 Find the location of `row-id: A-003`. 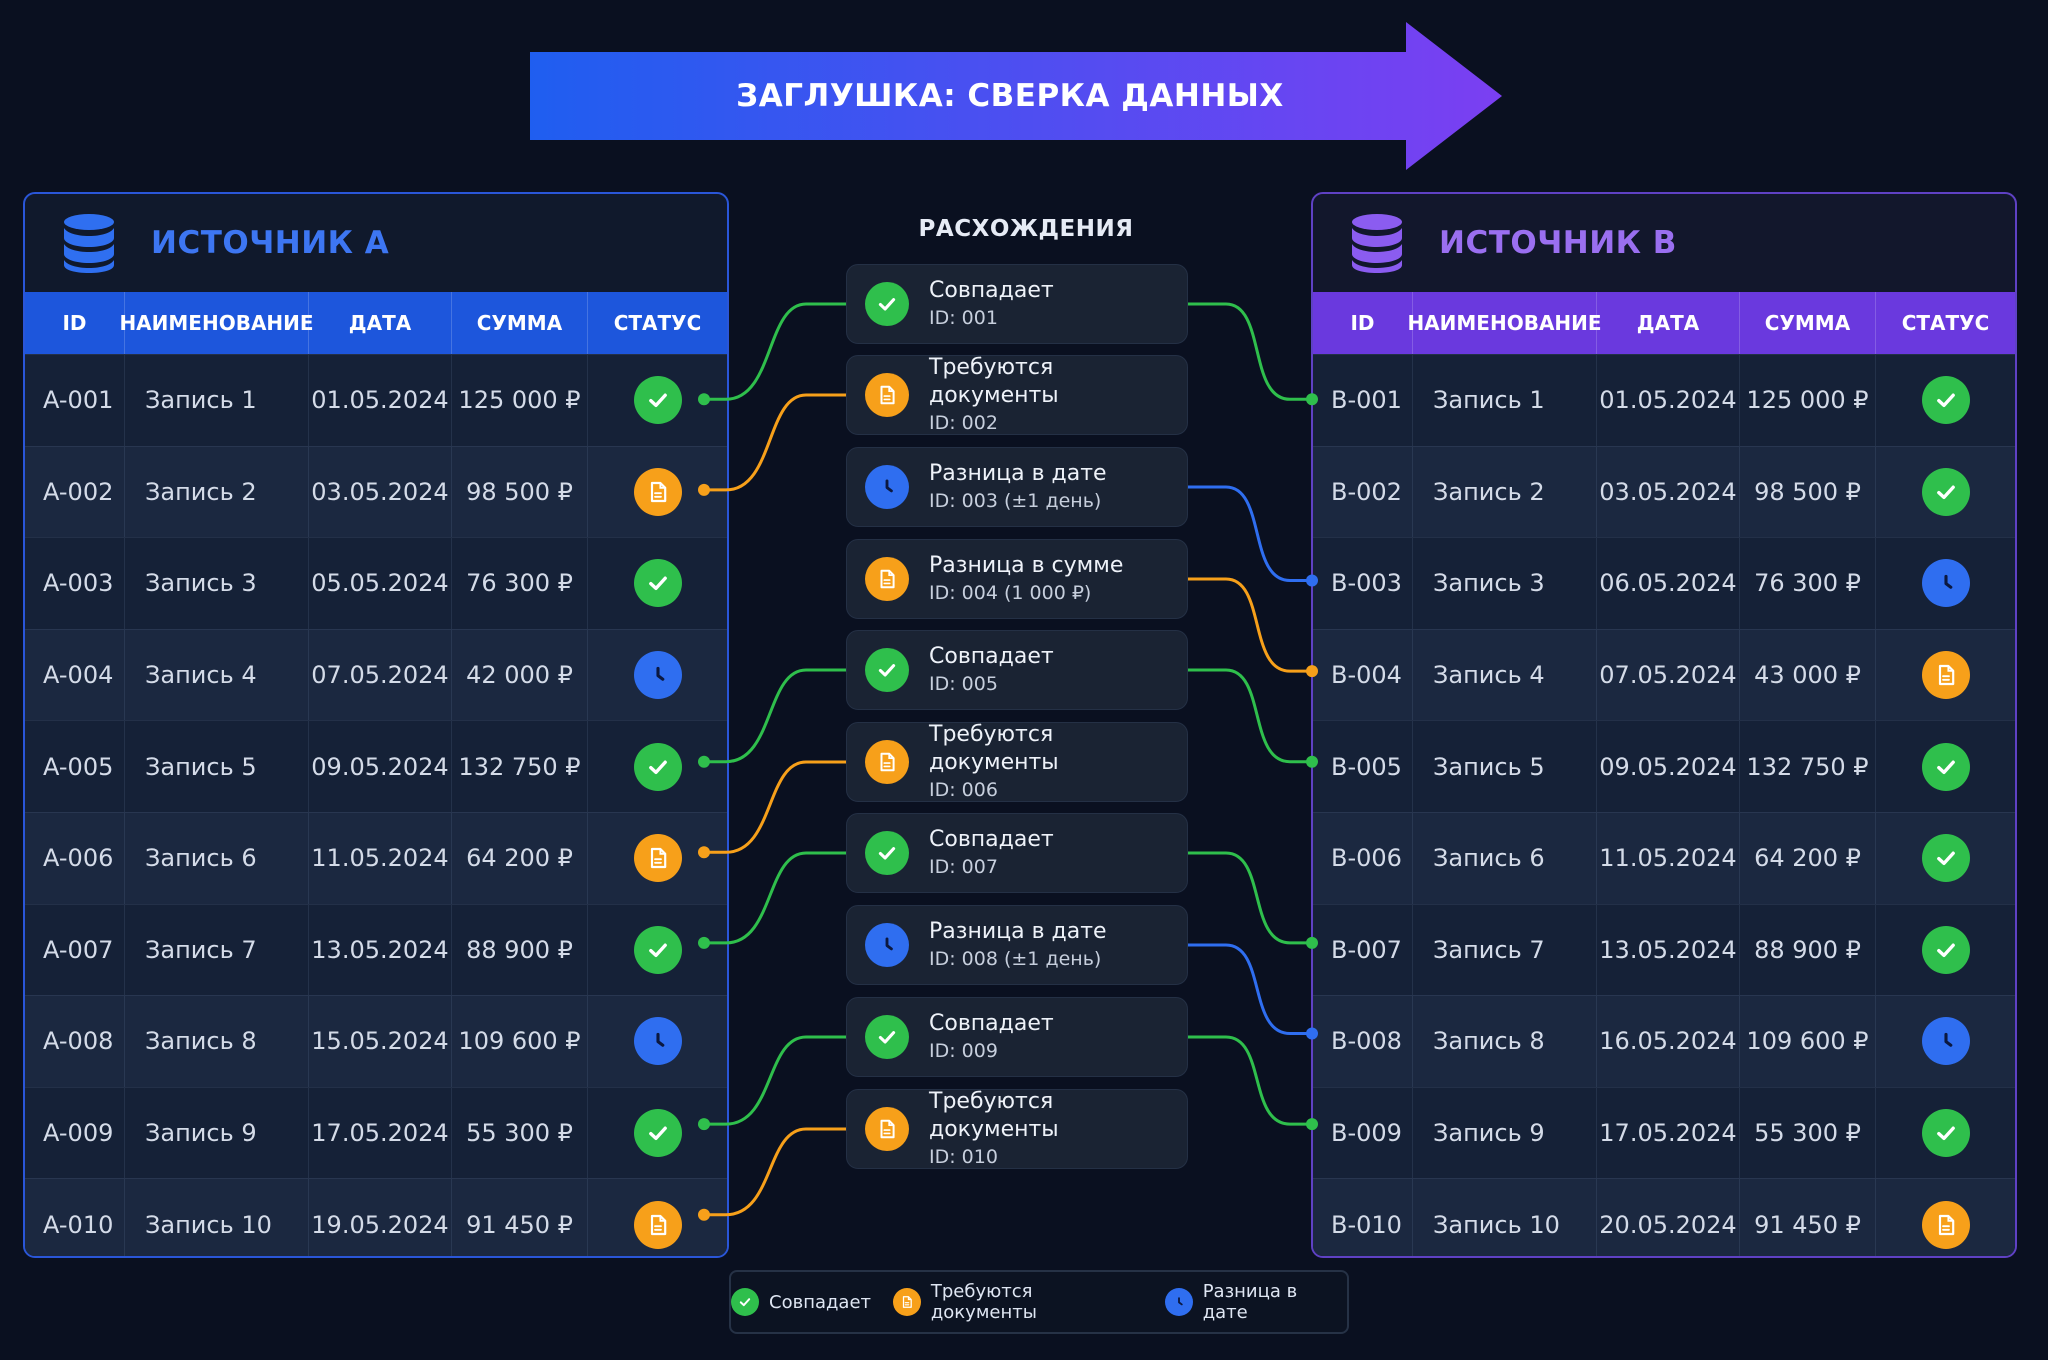

row-id: A-003 is located at coordinates (75, 583).